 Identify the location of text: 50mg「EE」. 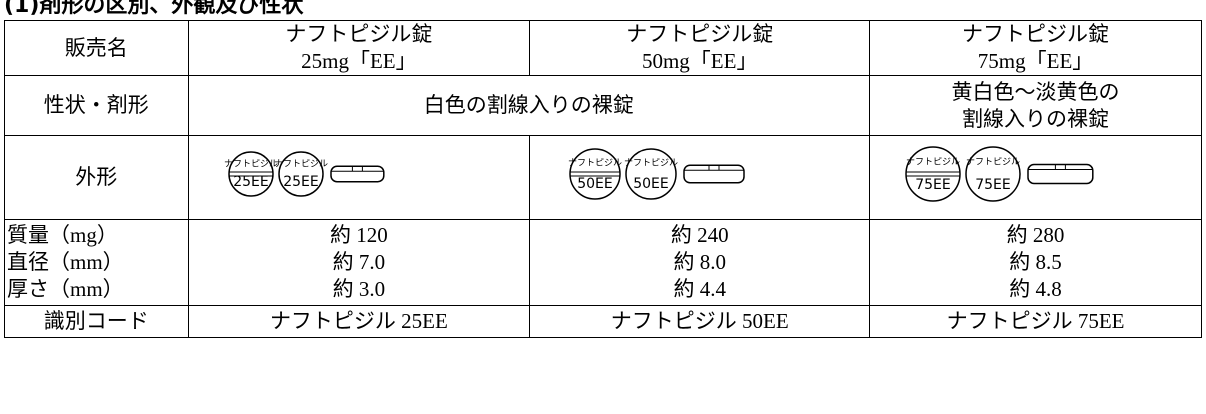
(699, 61).